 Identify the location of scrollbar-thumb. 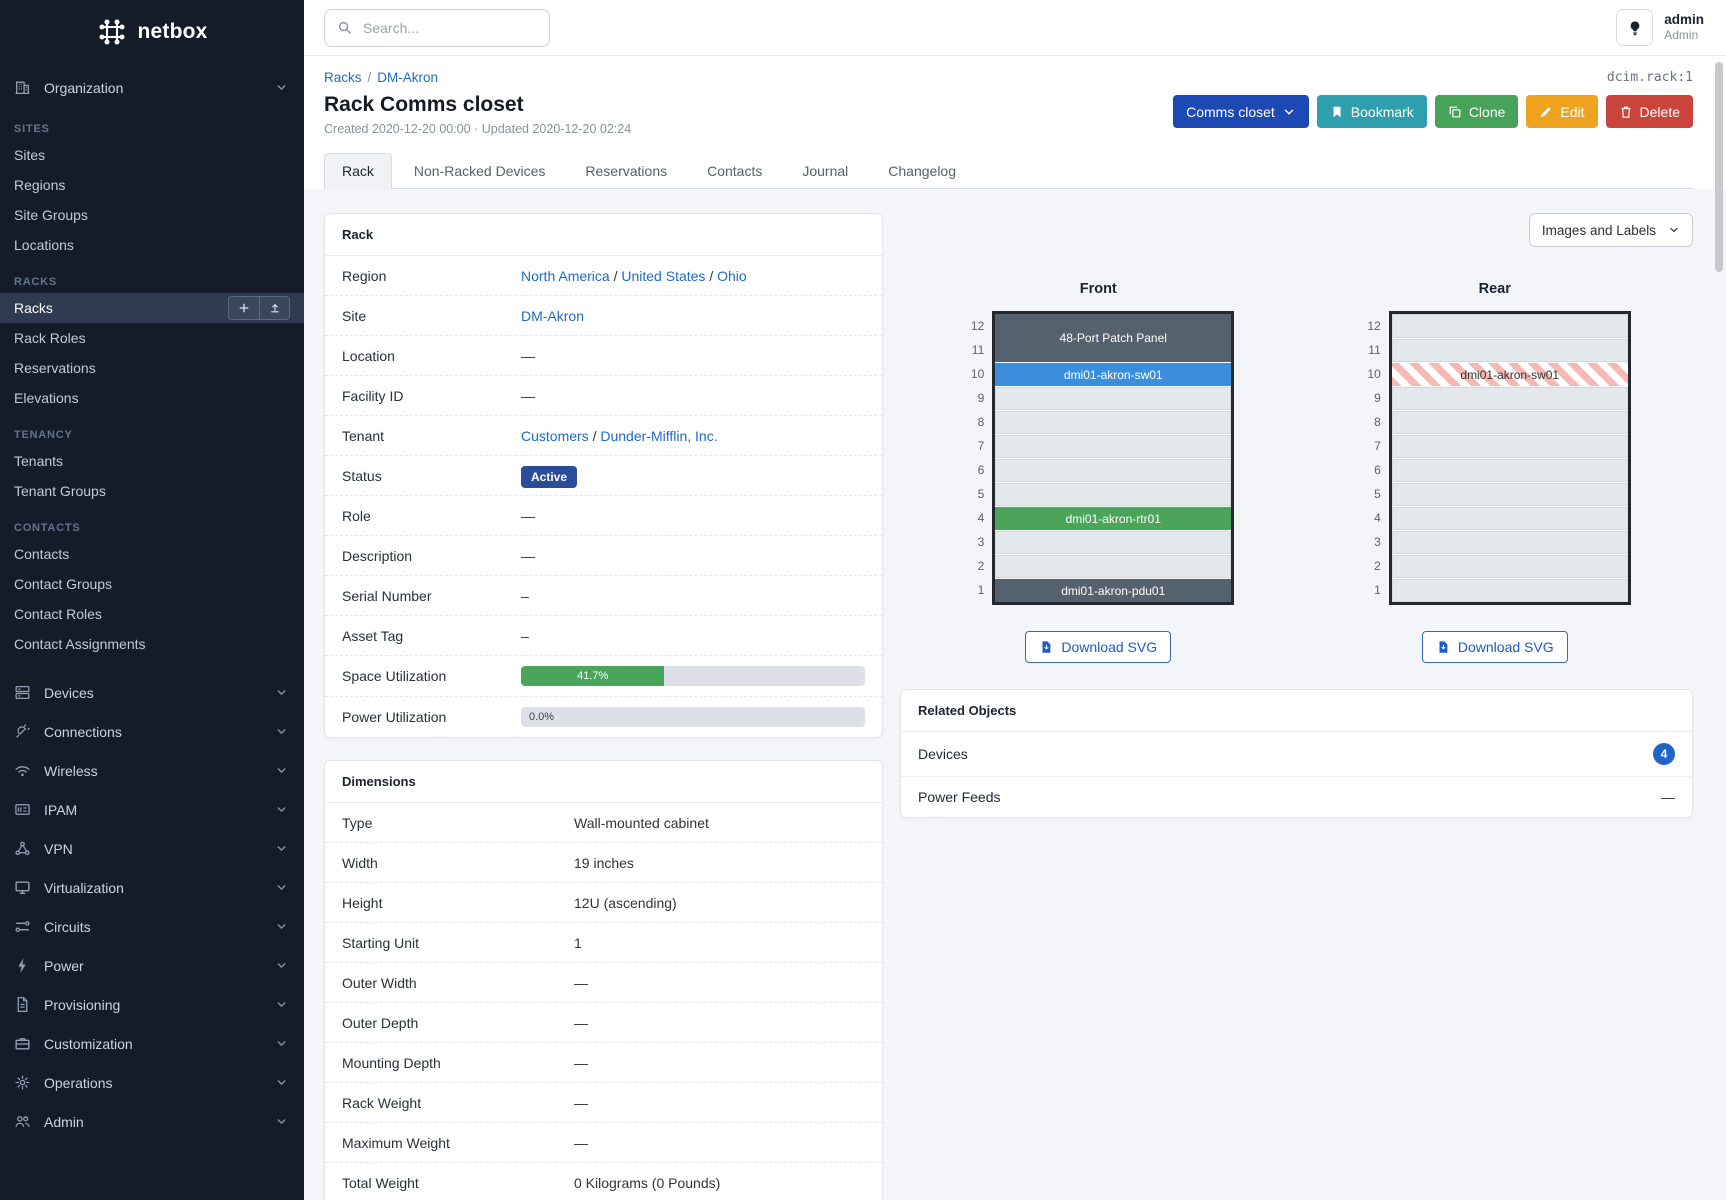
(1719, 167).